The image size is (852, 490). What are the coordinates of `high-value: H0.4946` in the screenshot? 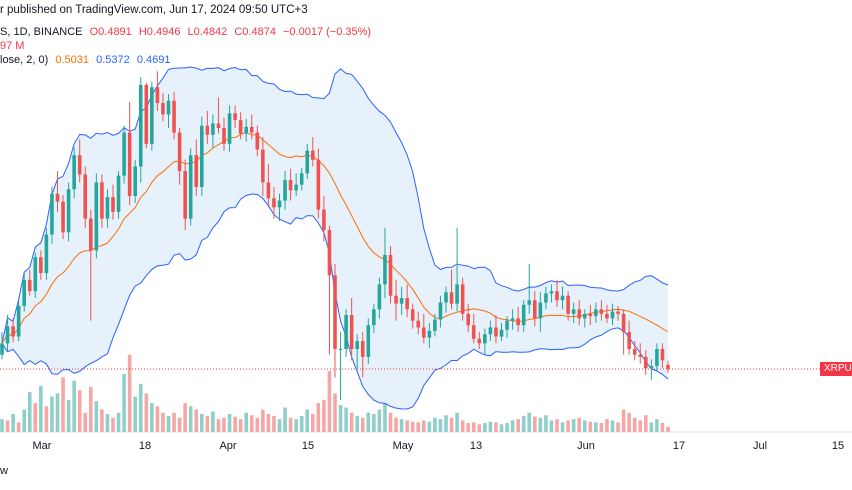 It's located at (159, 32).